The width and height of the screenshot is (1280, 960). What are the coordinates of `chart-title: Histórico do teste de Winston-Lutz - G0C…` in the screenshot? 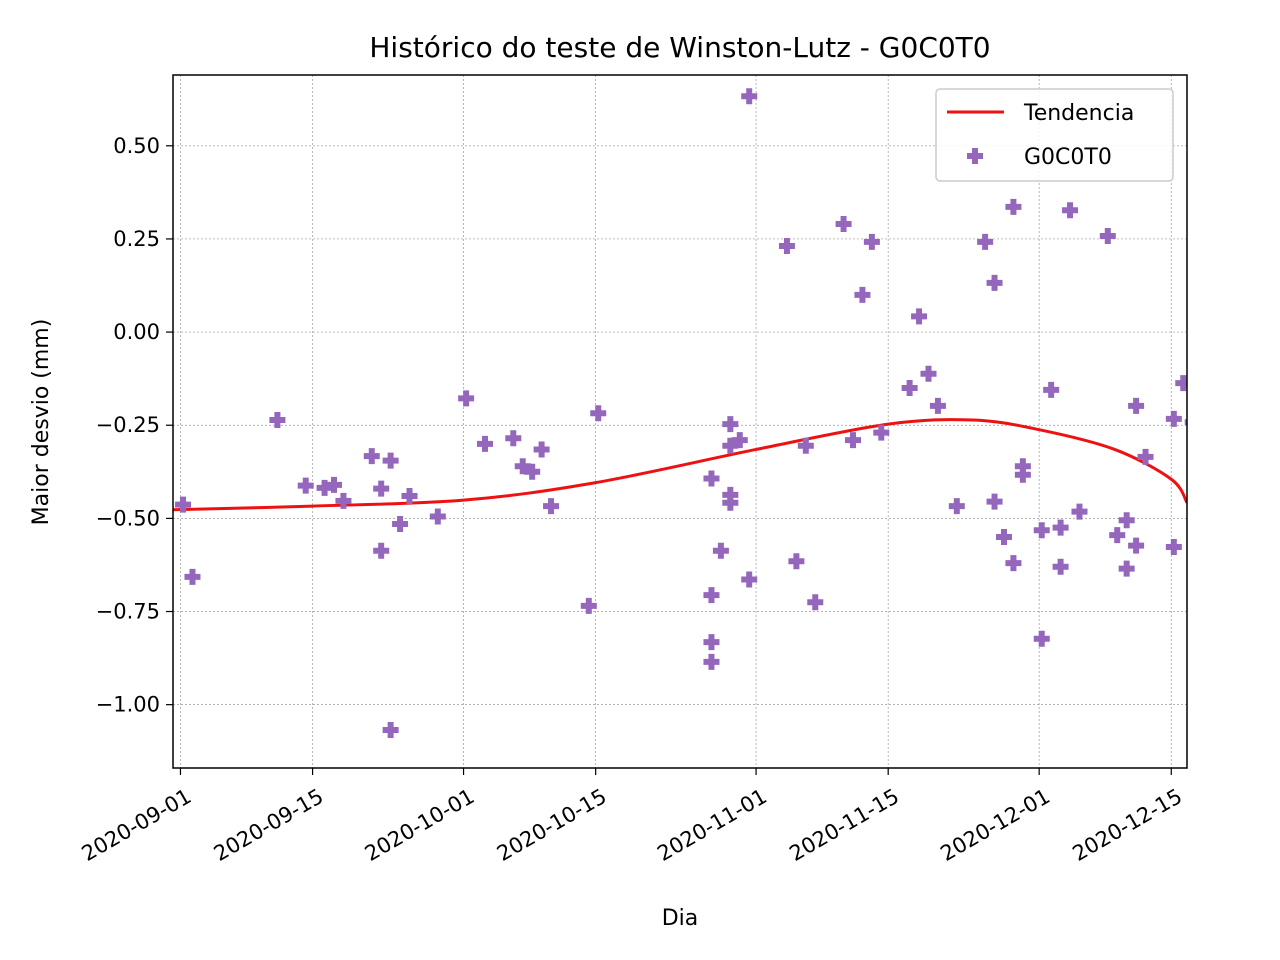 It's located at (679, 47).